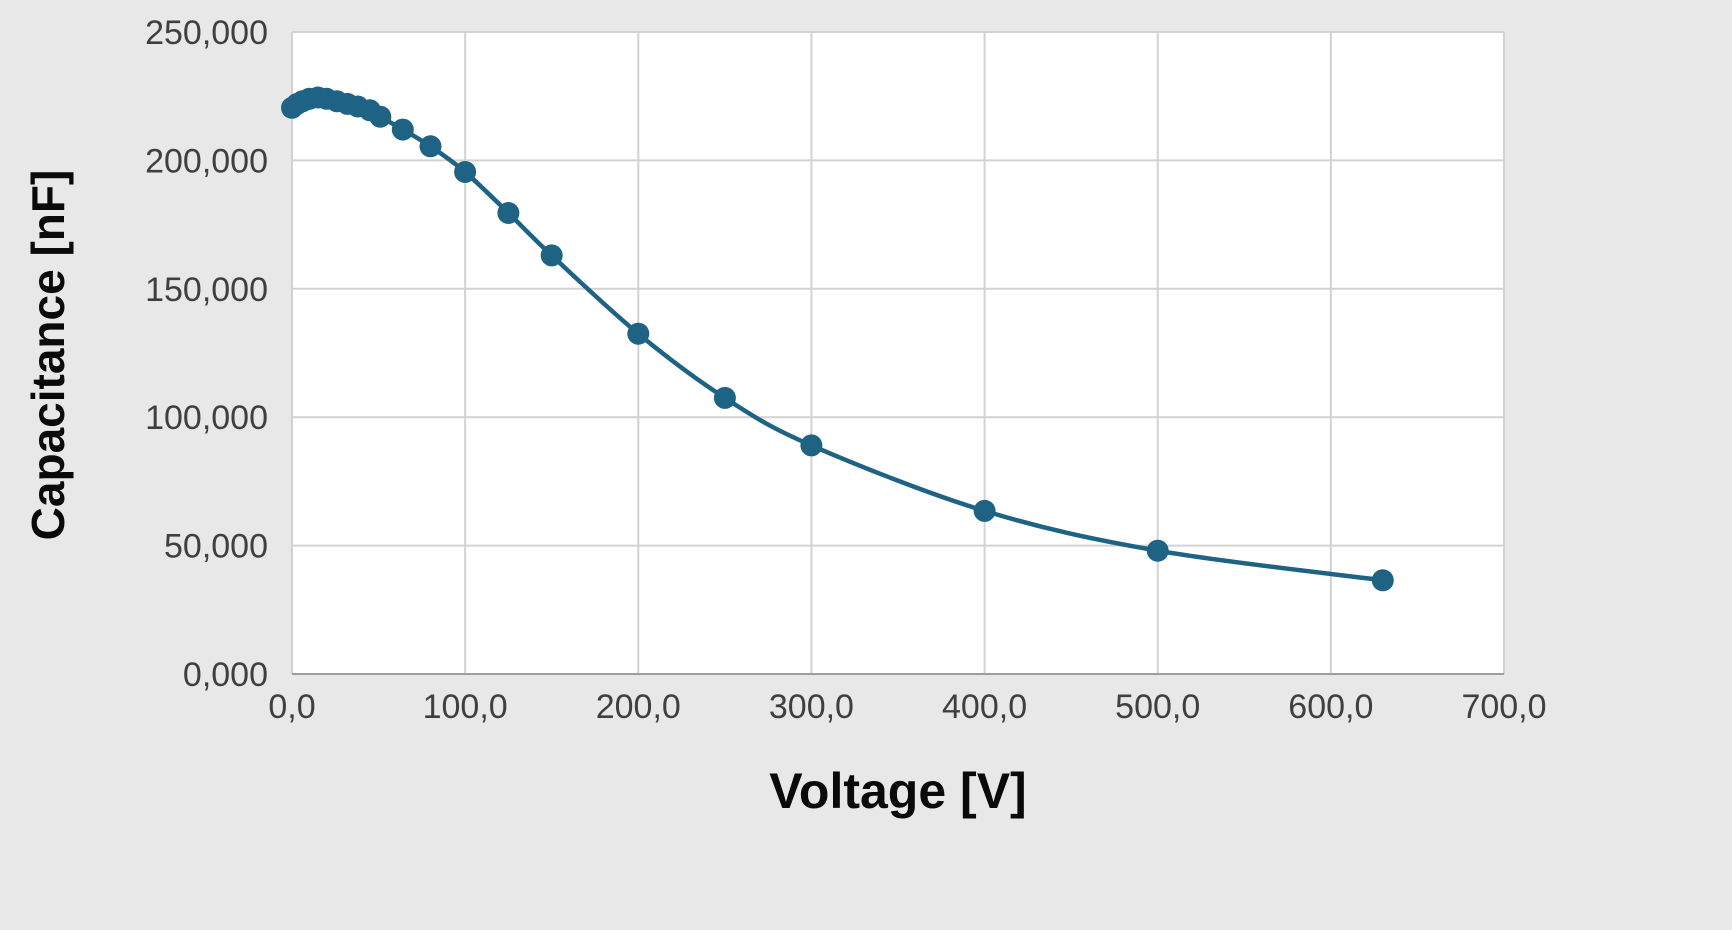 The width and height of the screenshot is (1732, 930). What do you see at coordinates (206, 290) in the screenshot?
I see `y-tick-label: 150,000` at bounding box center [206, 290].